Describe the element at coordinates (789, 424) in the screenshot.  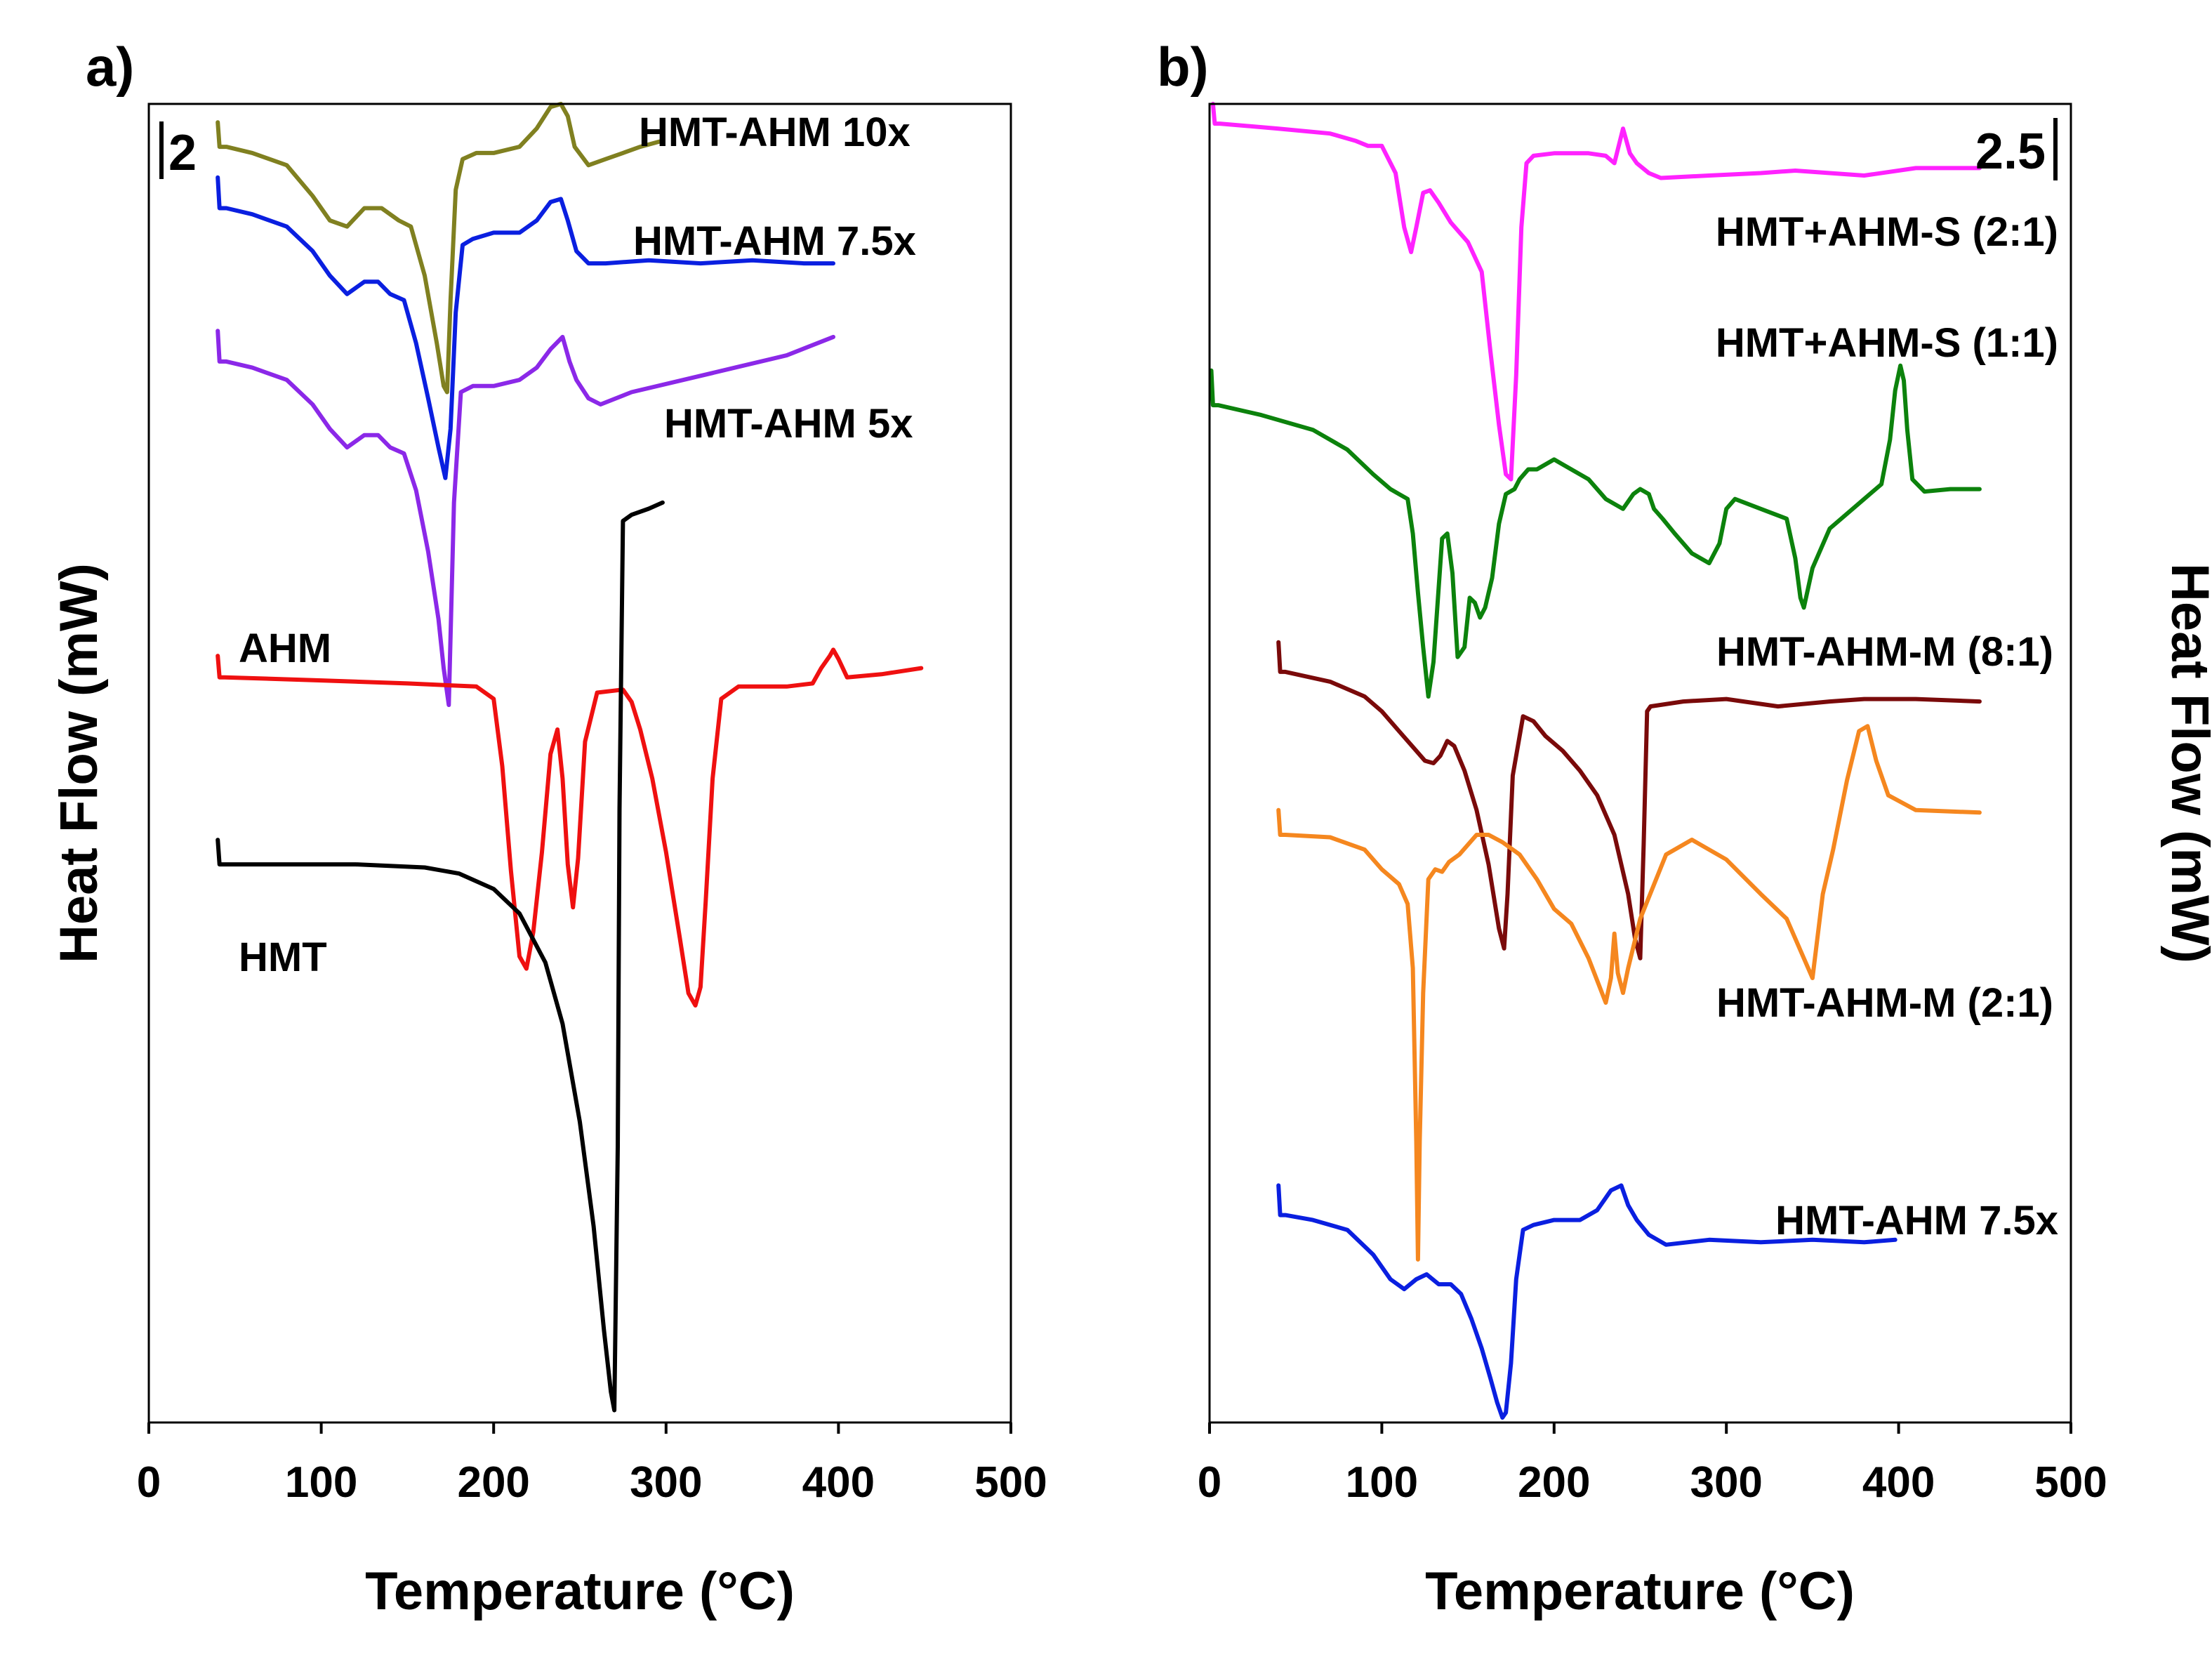
I see `label-hmt-ahm-5x: HMT-AHM 5x` at that location.